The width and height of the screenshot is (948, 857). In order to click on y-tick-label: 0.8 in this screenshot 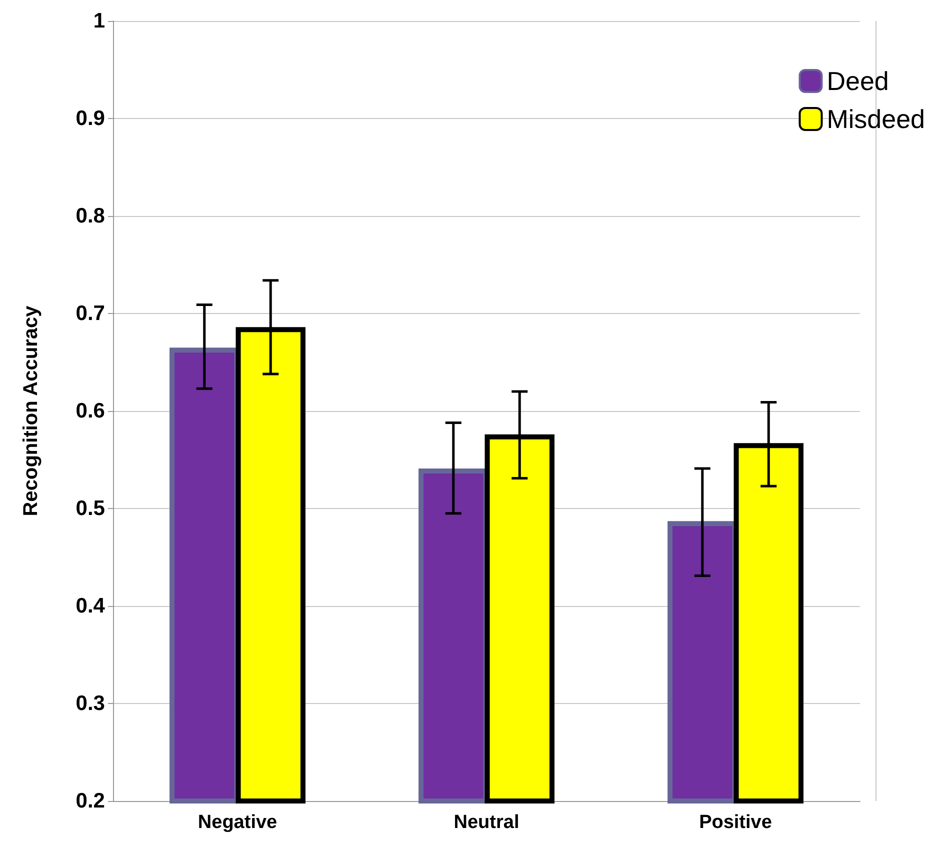, I will do `click(91, 216)`.